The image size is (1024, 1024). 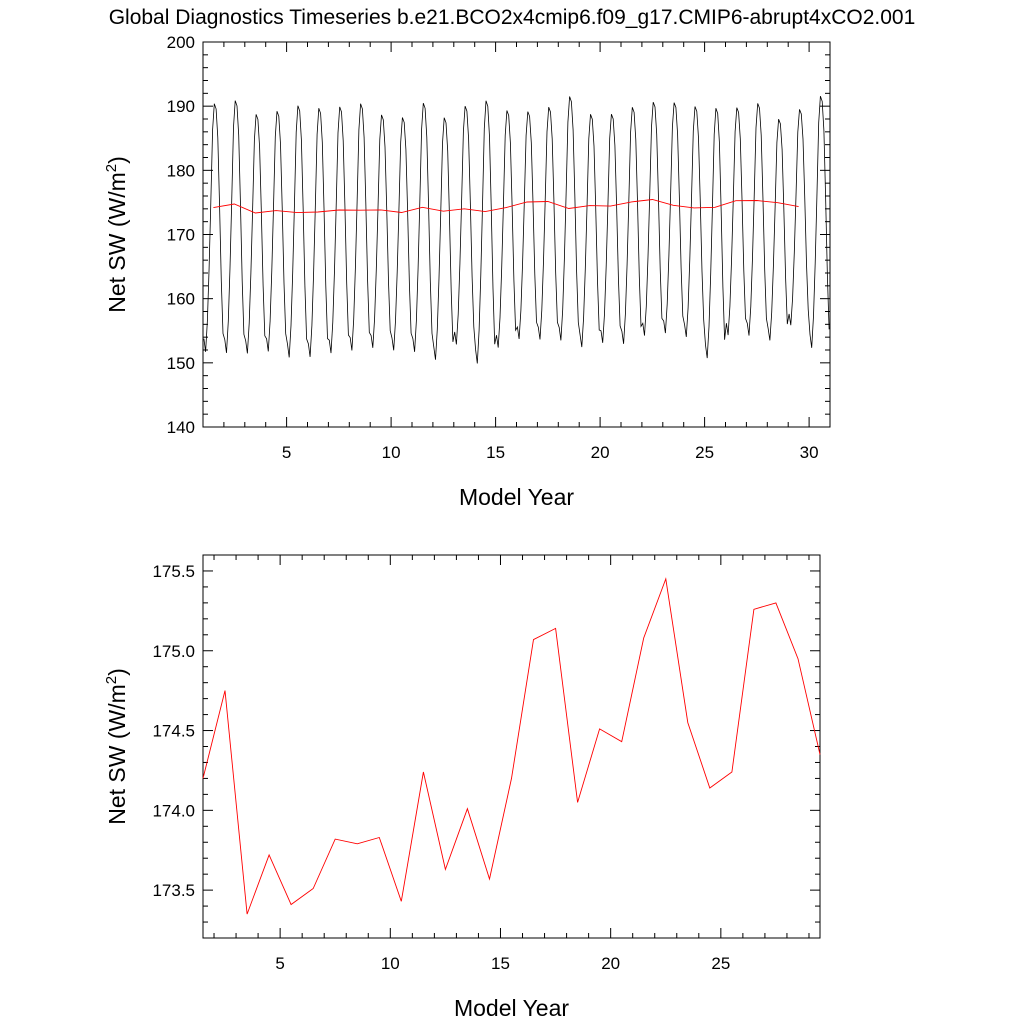 What do you see at coordinates (511, 1008) in the screenshot?
I see `bottom-x-axis-title: Model Year` at bounding box center [511, 1008].